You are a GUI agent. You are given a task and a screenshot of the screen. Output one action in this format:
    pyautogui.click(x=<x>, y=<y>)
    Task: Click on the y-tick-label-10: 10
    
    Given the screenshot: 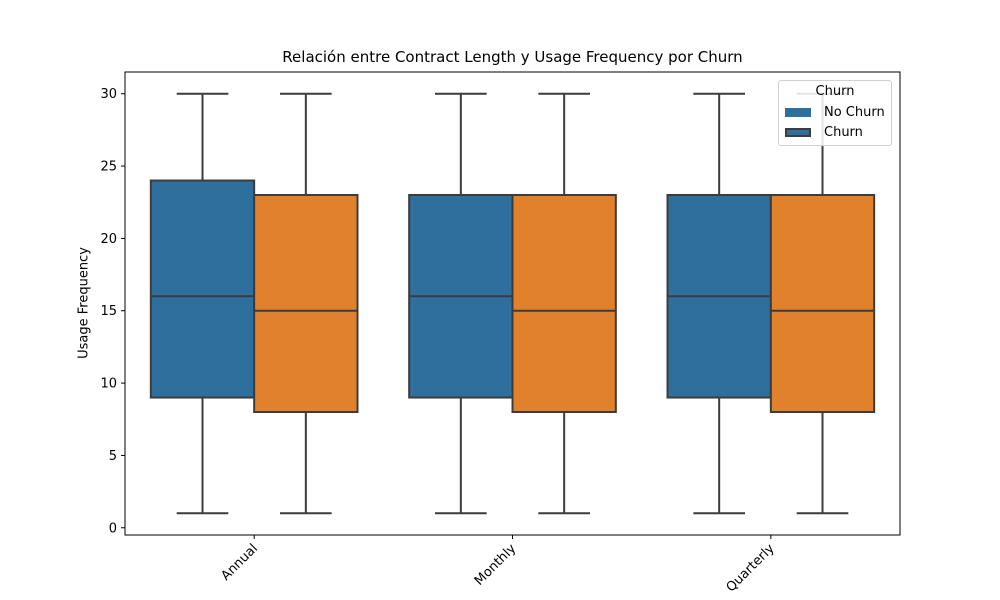 What is the action you would take?
    pyautogui.click(x=108, y=384)
    